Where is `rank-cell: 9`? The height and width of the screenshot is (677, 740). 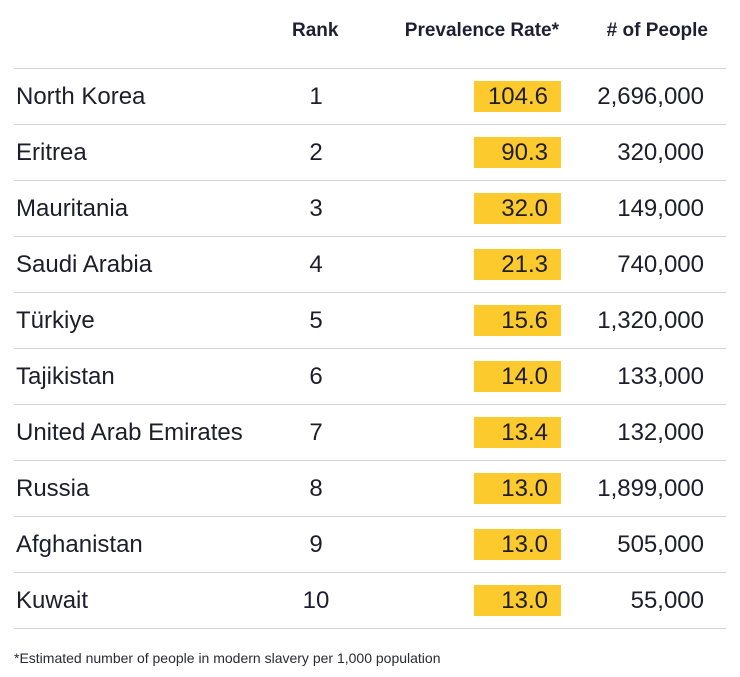 rank-cell: 9 is located at coordinates (316, 544).